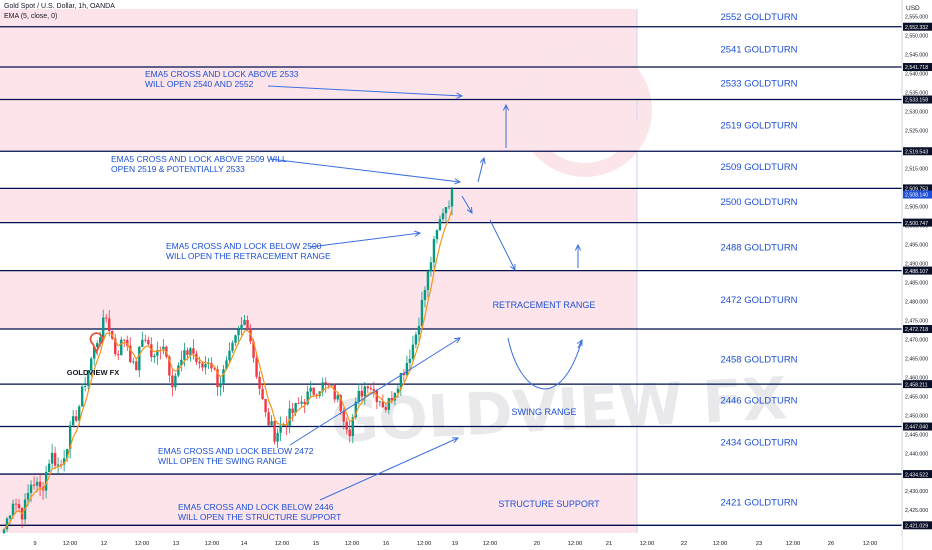 This screenshot has height=550, width=932. Describe the element at coordinates (579, 342) in the screenshot. I see `arrow-head` at that location.